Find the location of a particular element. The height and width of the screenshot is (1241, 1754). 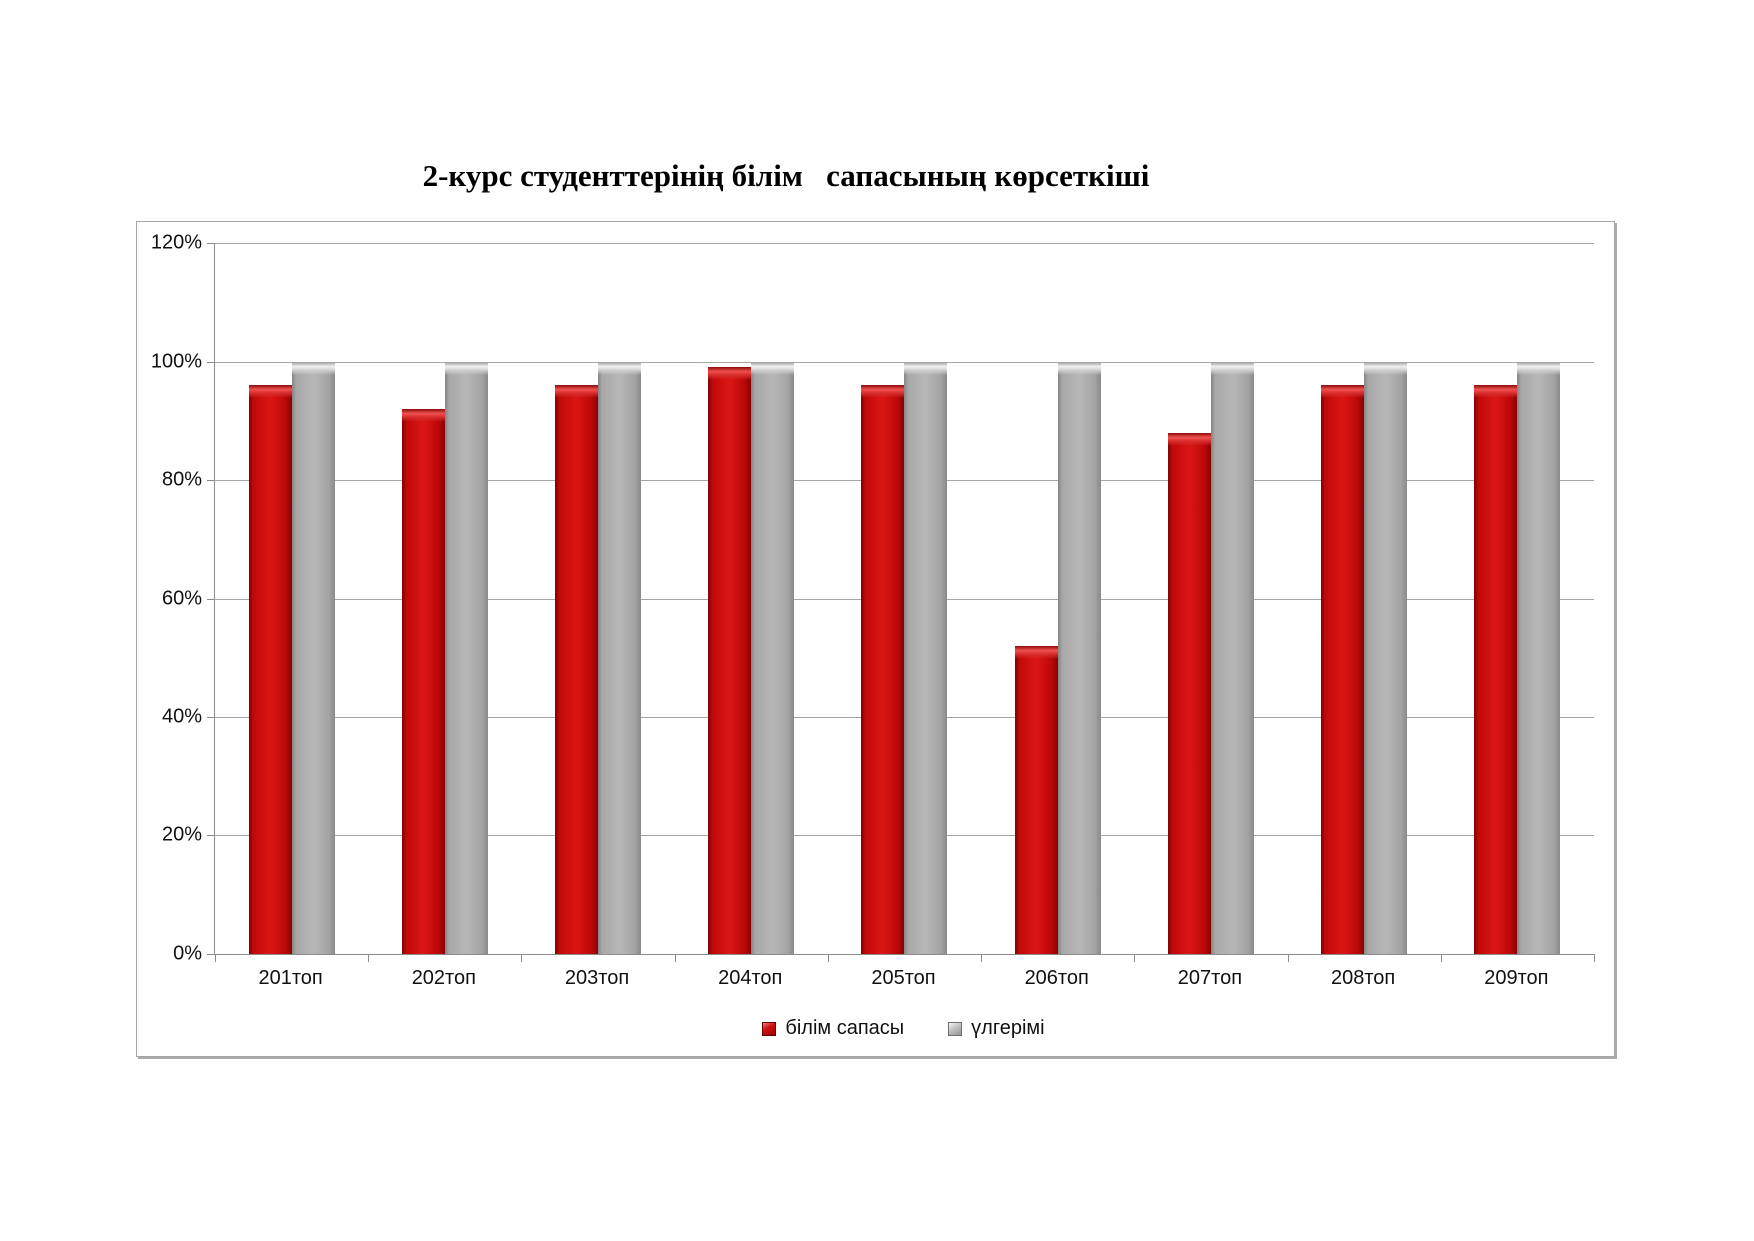

gridline is located at coordinates (904, 243).